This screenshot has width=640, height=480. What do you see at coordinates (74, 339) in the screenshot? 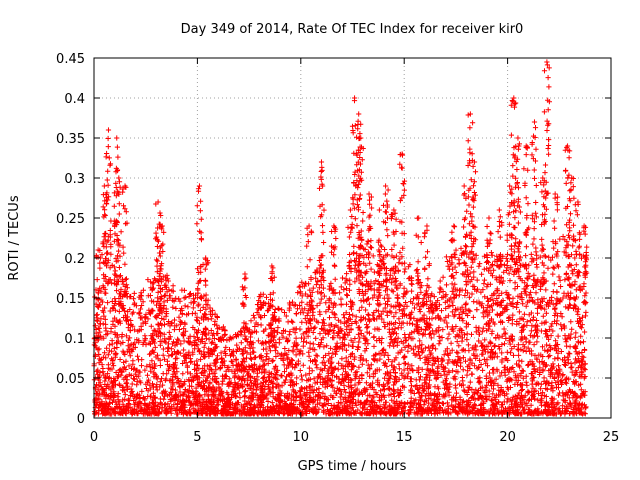
I see `y-tick-label: 0.1` at bounding box center [74, 339].